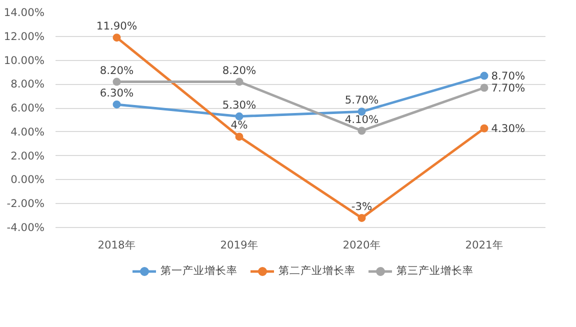 The image size is (576, 327). What do you see at coordinates (361, 206) in the screenshot?
I see `data-label: -3%` at bounding box center [361, 206].